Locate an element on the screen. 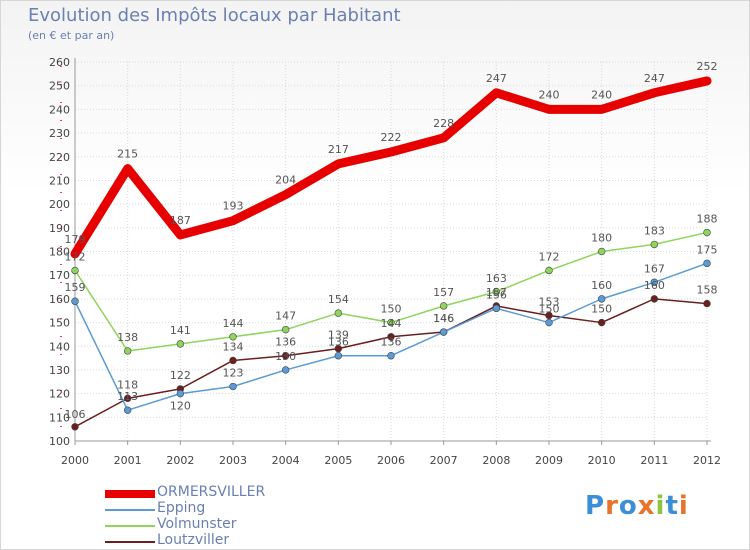 Image resolution: width=750 pixels, height=550 pixels. data-label-loutzviller: 150 is located at coordinates (601, 309).